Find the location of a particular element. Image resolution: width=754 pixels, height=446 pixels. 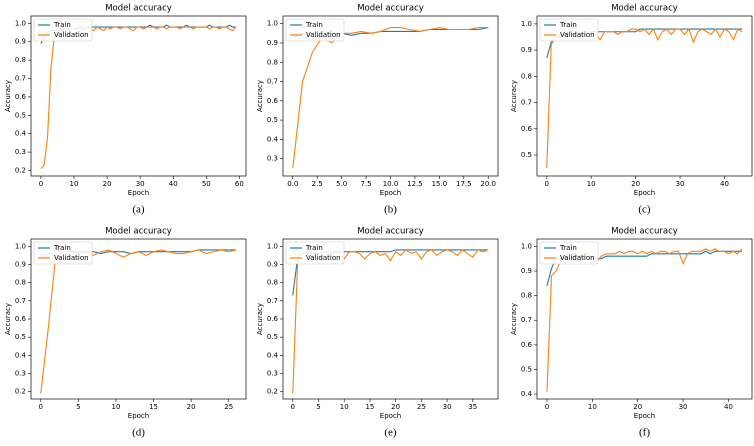

x-tick-label: 2.5 is located at coordinates (317, 184).